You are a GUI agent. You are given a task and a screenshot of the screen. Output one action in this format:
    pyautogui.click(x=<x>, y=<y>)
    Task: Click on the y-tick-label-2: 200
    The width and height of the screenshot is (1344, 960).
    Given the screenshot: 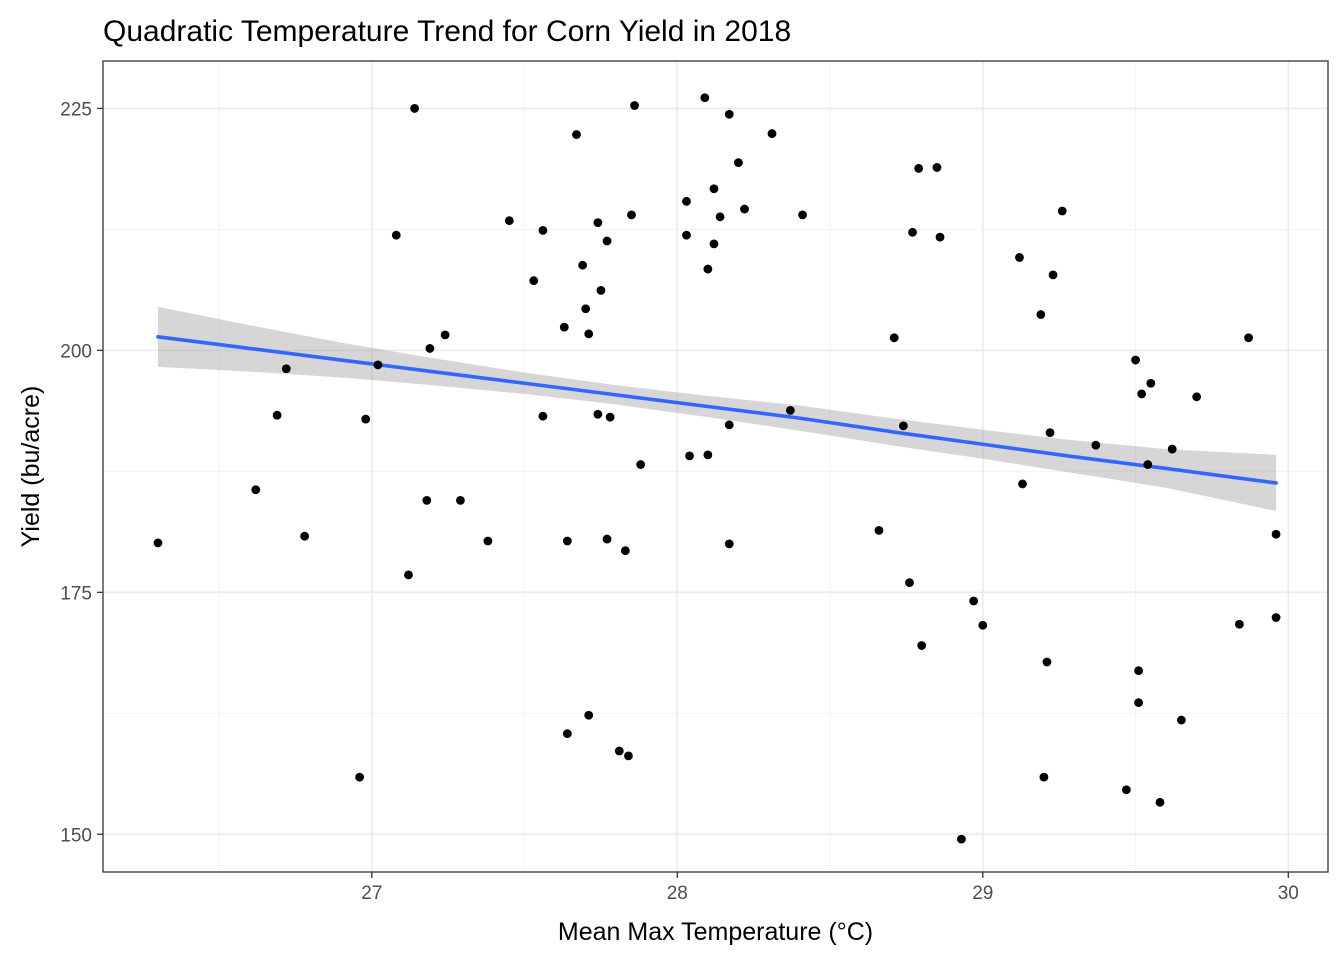 What is the action you would take?
    pyautogui.click(x=76, y=351)
    